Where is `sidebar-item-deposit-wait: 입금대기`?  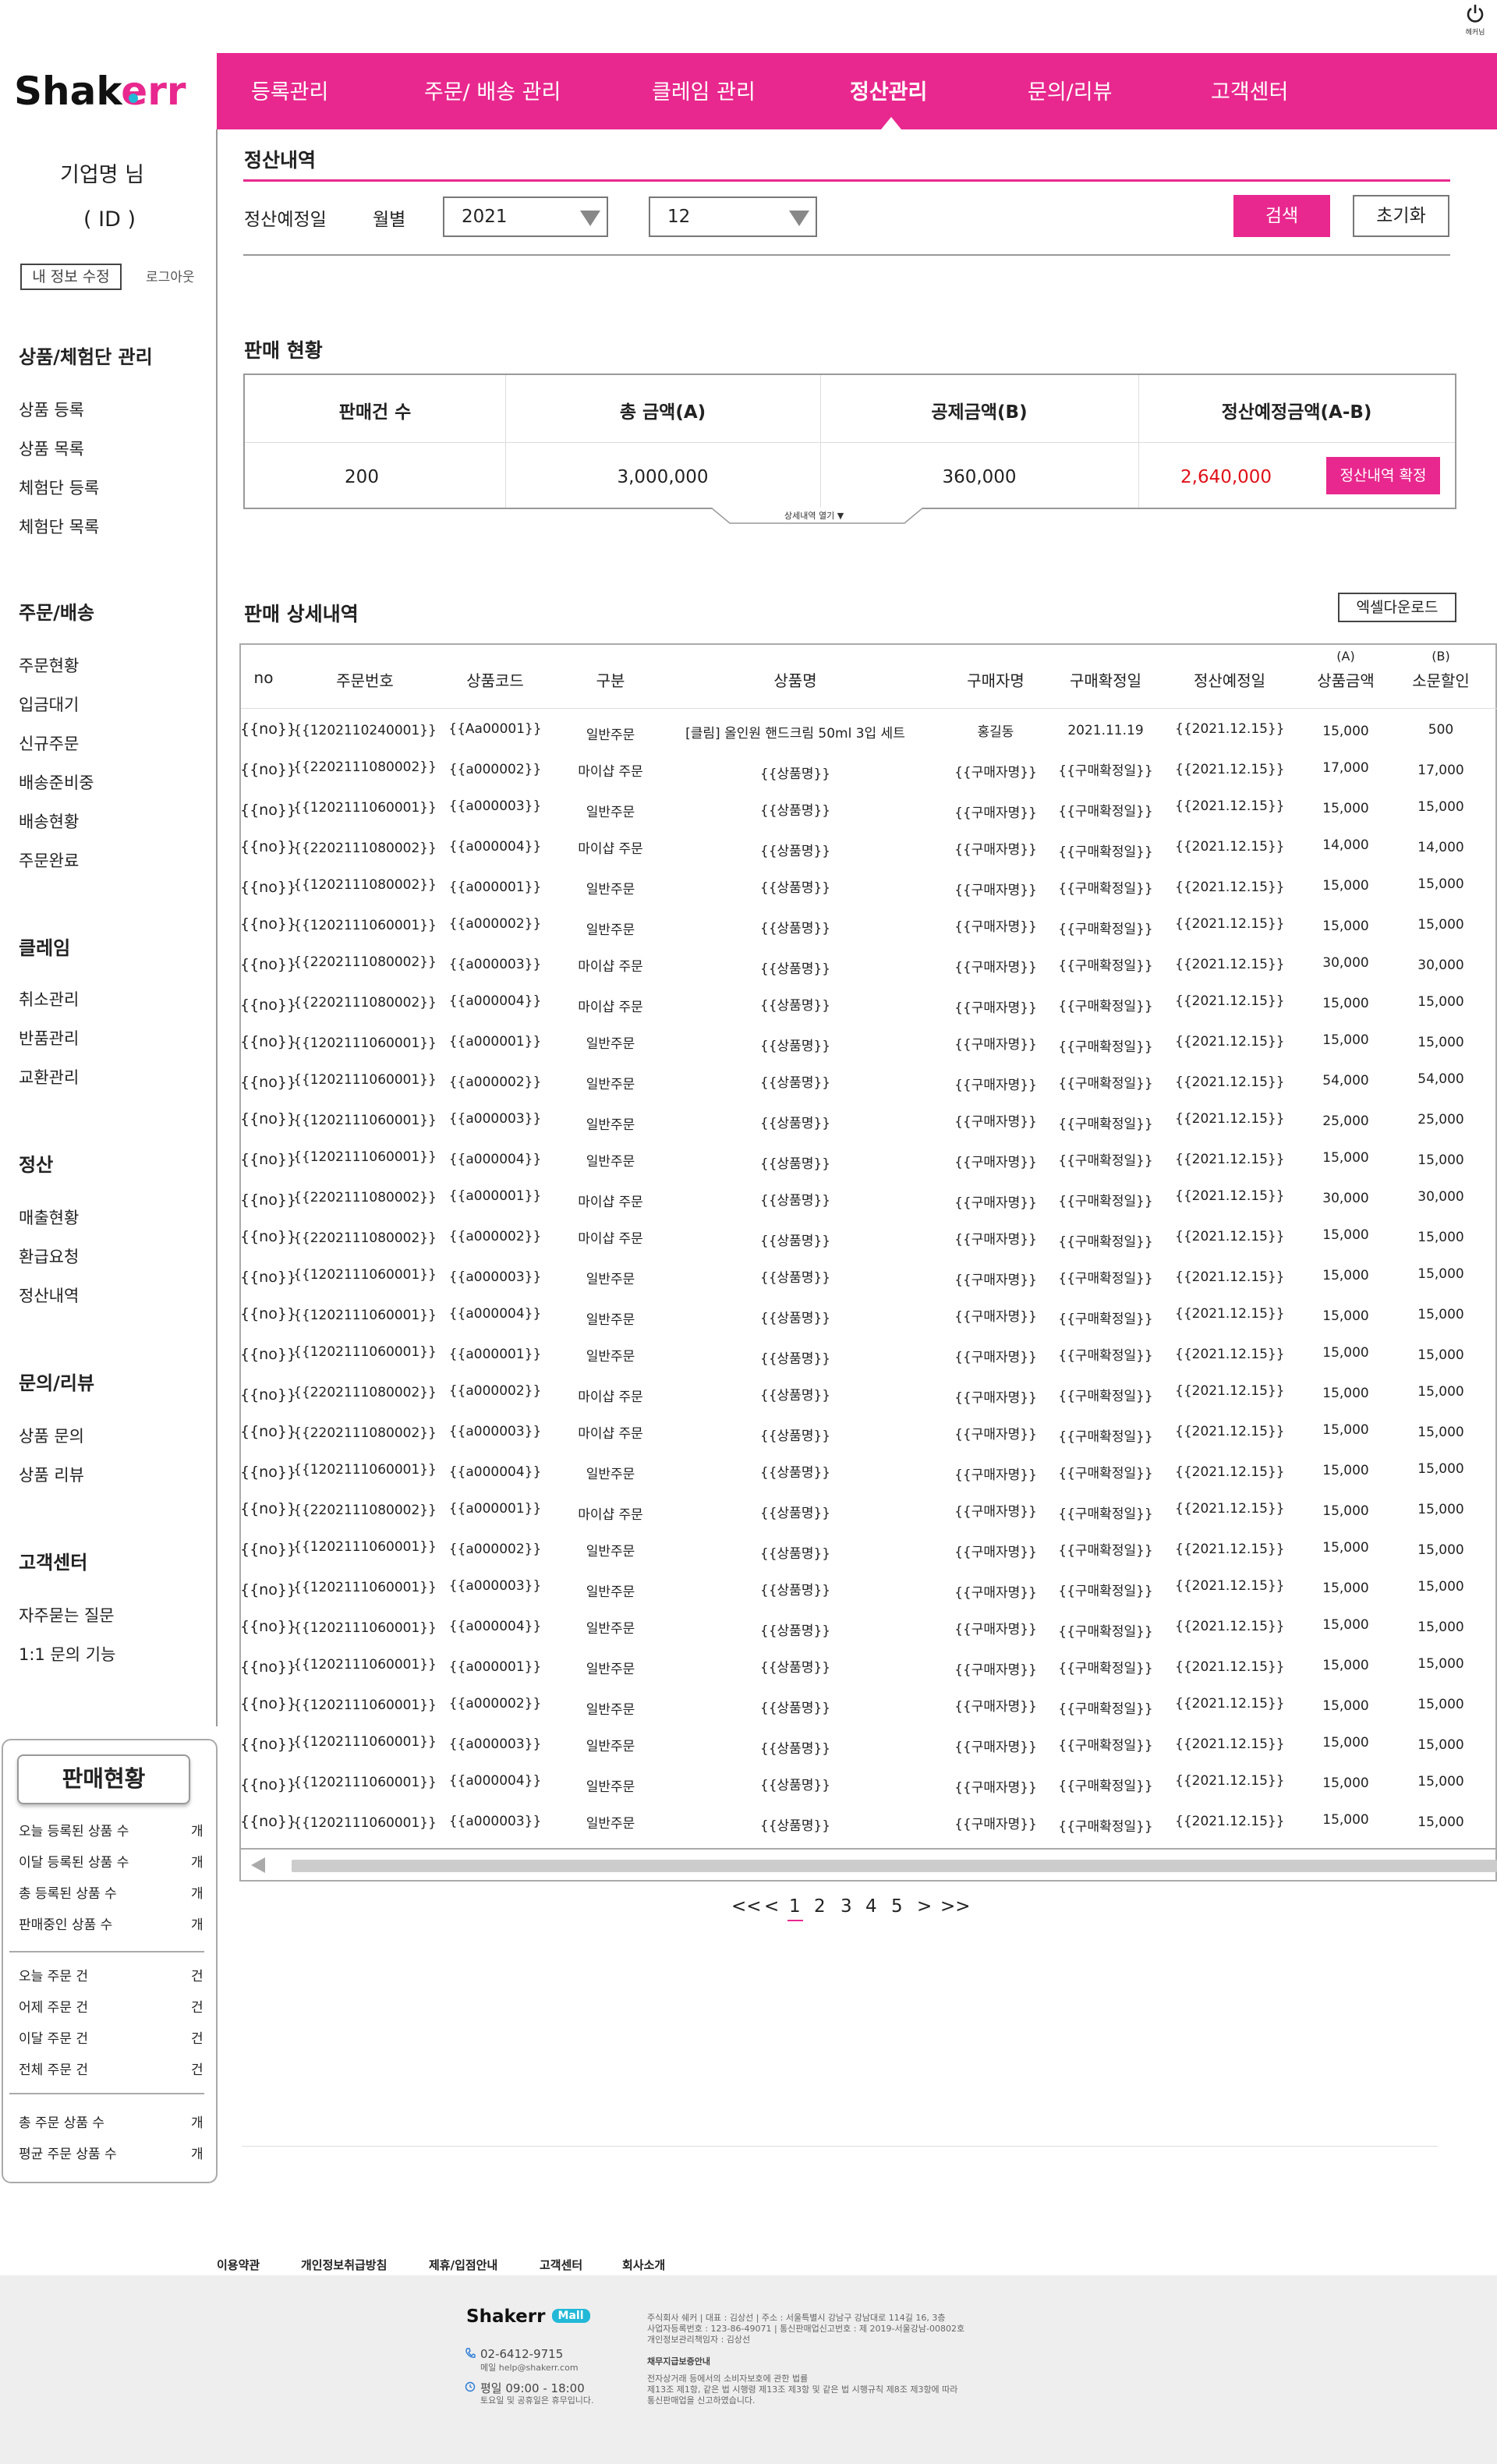
sidebar-item-deposit-wait: 입금대기 is located at coordinates (49, 705).